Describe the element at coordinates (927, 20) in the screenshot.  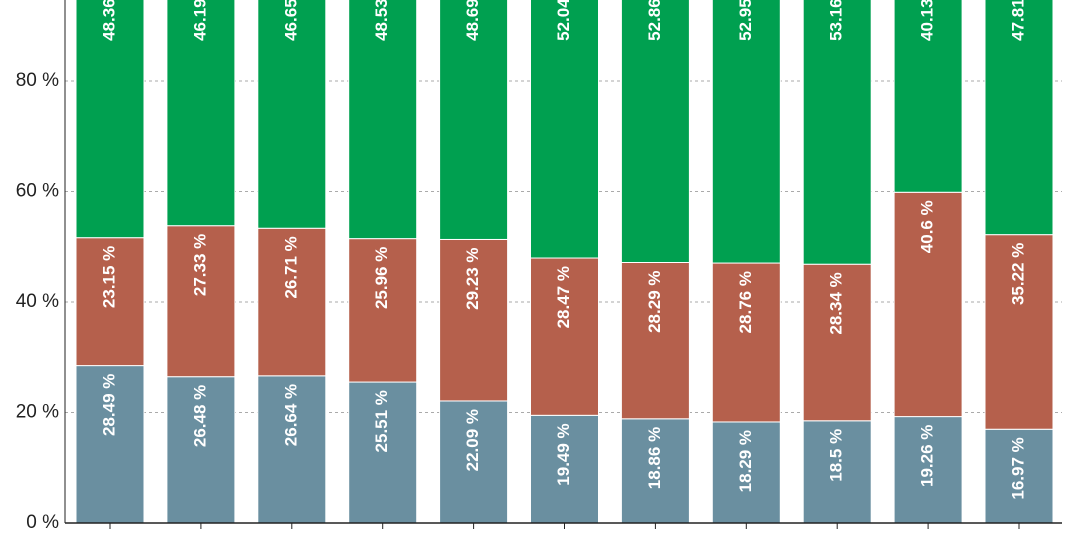
I see `value-label: 40.13 %` at that location.